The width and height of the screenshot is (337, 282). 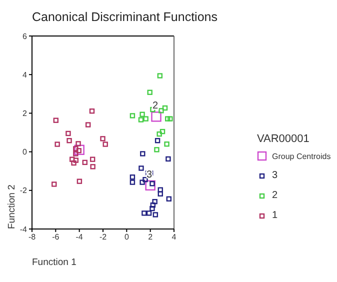 What do you see at coordinates (103, 237) in the screenshot?
I see `x-tick-label: -2` at bounding box center [103, 237].